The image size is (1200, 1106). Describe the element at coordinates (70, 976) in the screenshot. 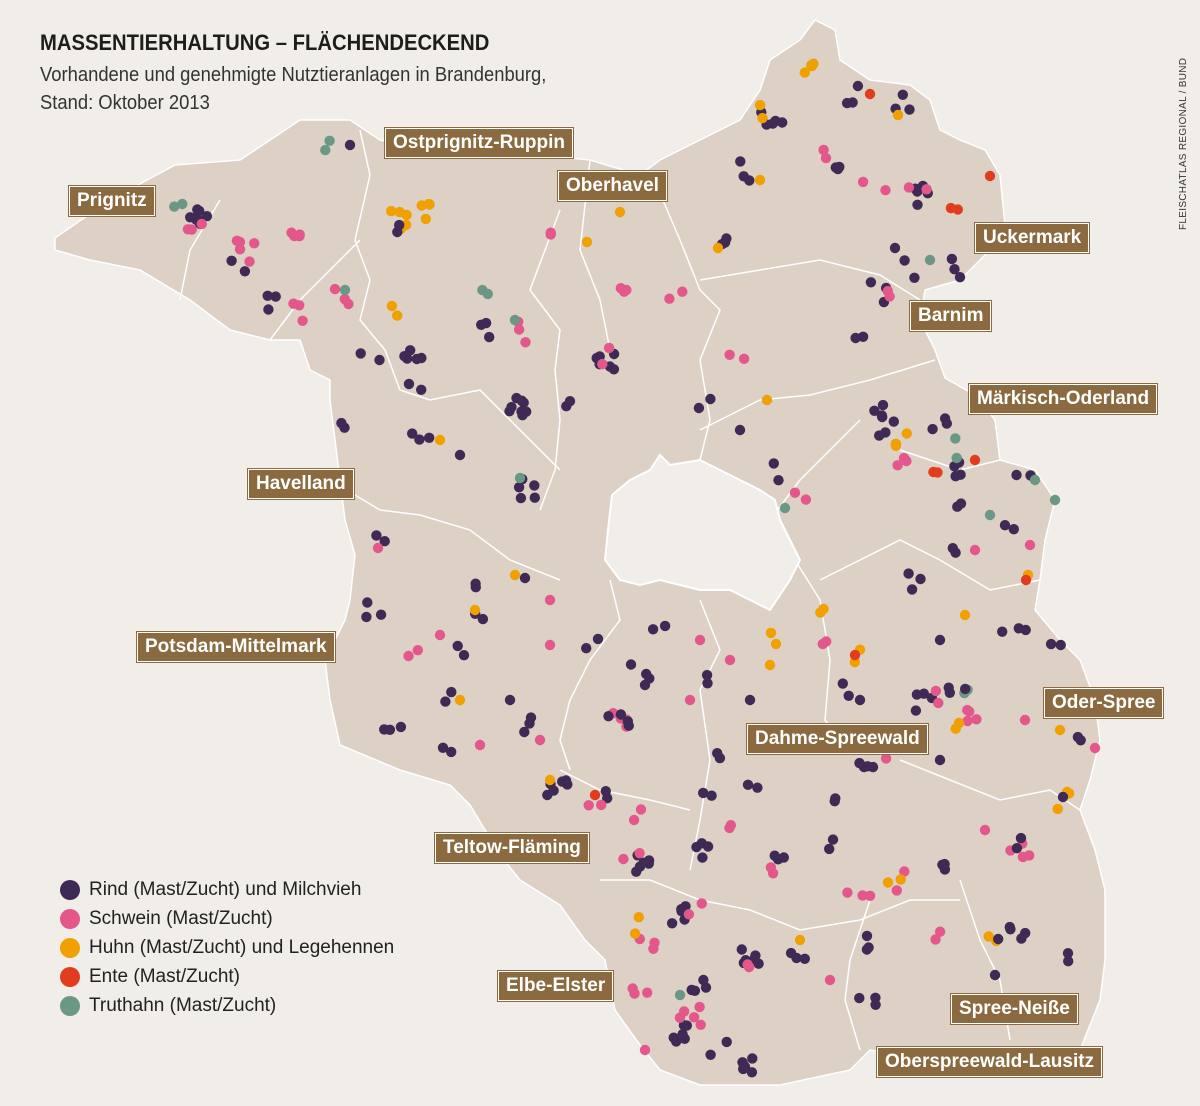

I see `legend-swatch-ente` at that location.